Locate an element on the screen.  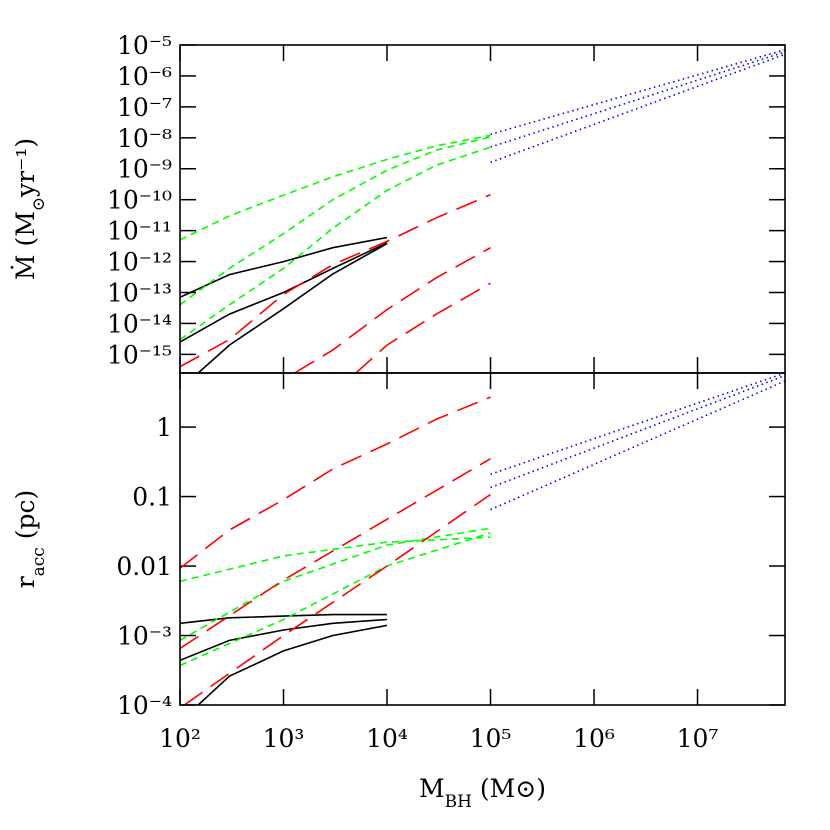
y-tick-label: 10⁻¹⁴ is located at coordinates (139, 323).